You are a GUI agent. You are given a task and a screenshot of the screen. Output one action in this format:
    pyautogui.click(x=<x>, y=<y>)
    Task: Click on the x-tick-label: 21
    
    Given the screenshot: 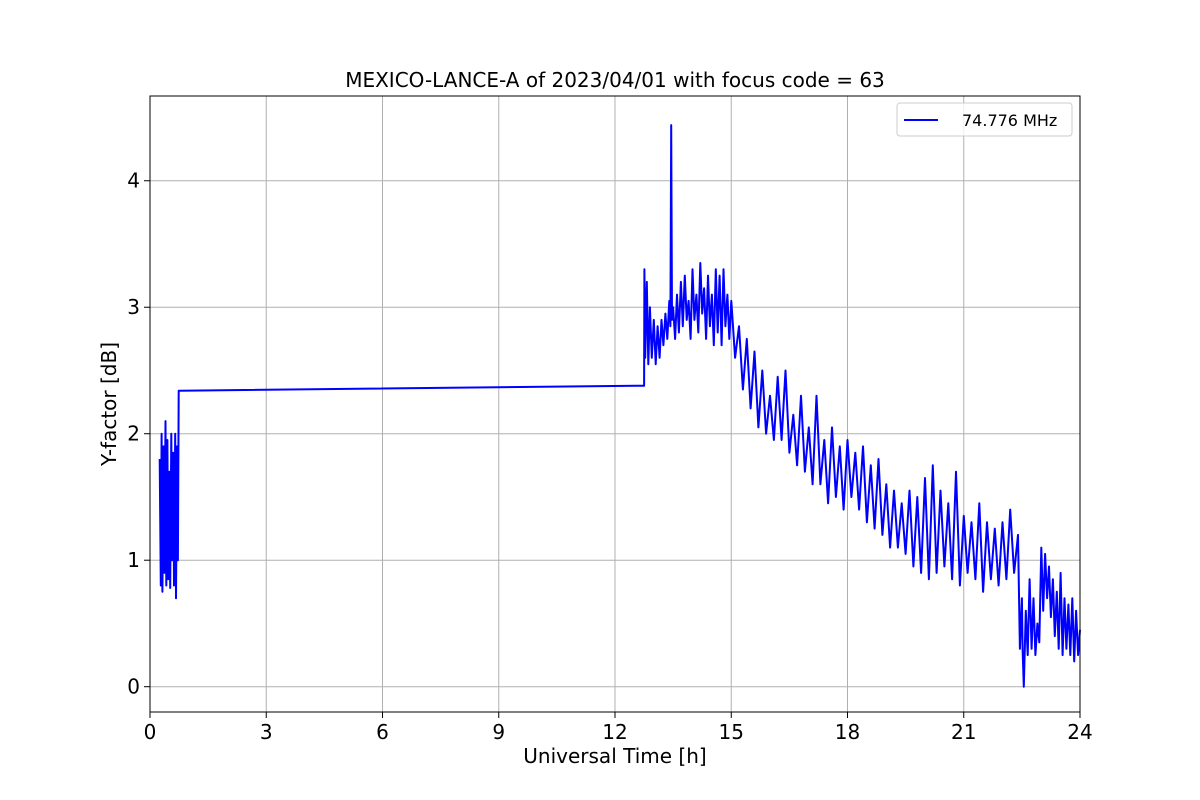 What is the action you would take?
    pyautogui.click(x=963, y=732)
    